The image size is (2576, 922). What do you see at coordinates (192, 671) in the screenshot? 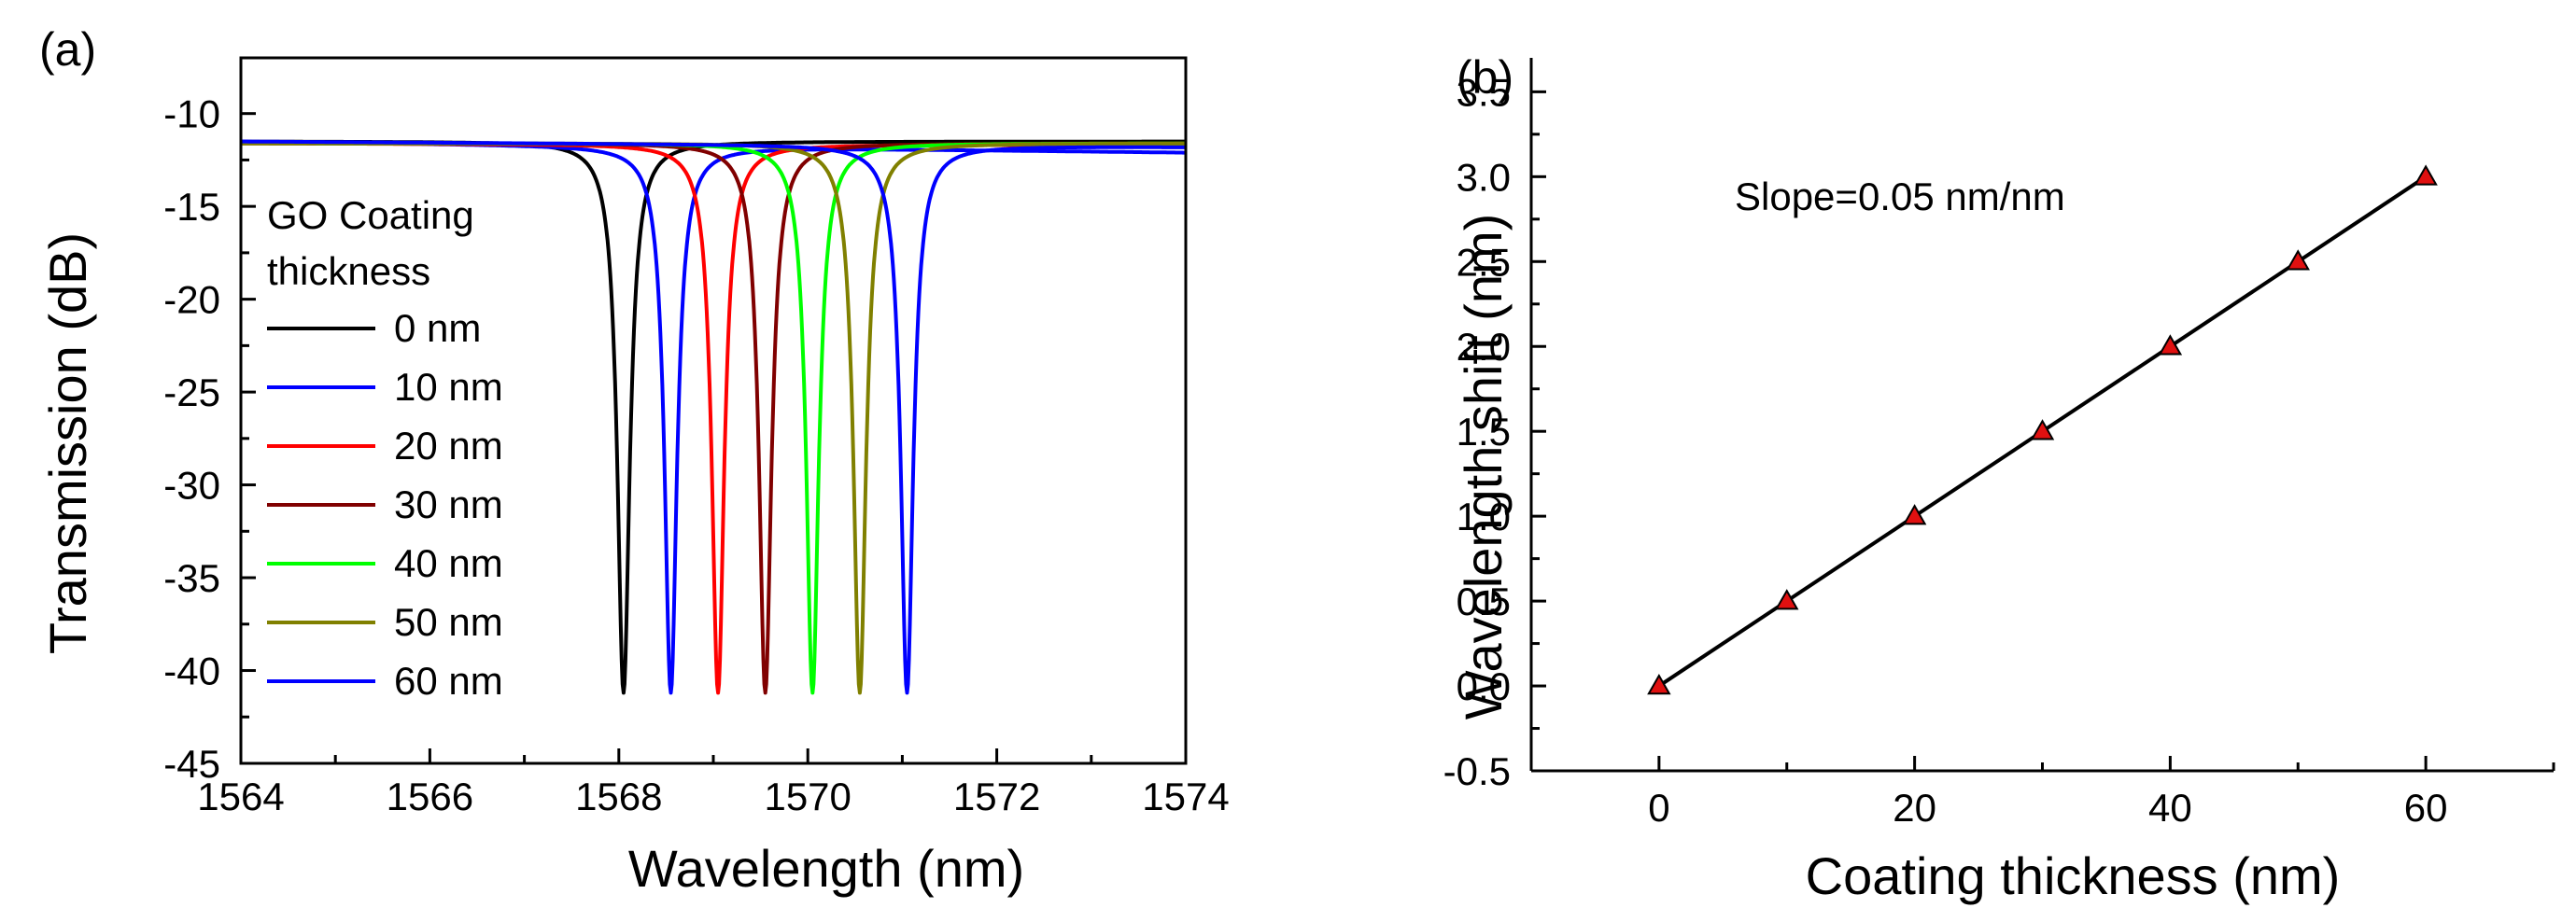
I see `y-tick-label: -40` at bounding box center [192, 671].